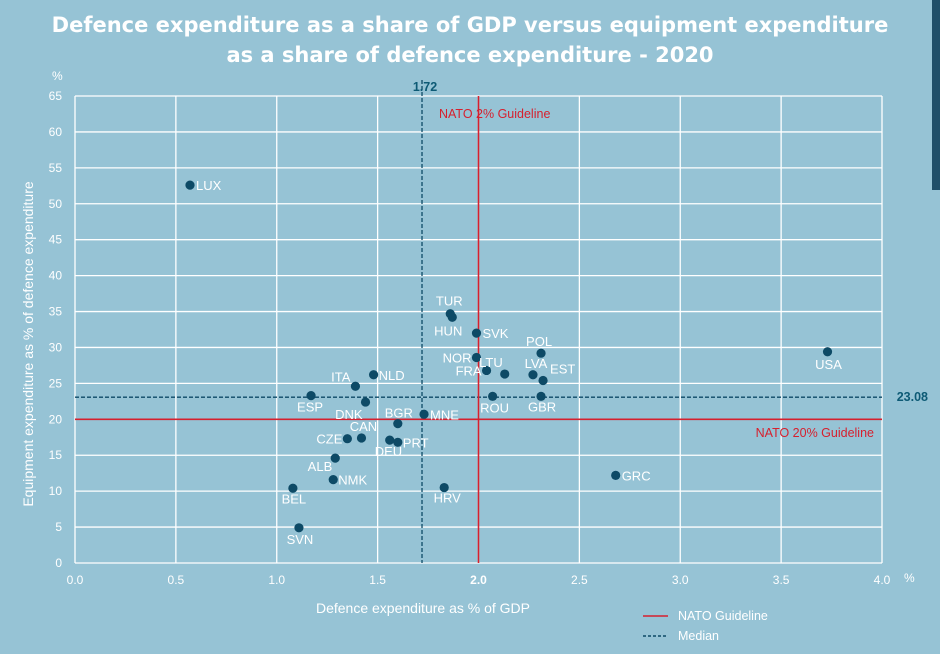 The height and width of the screenshot is (654, 940). Describe the element at coordinates (444, 414) in the screenshot. I see `point-label-mne: MNE` at that location.